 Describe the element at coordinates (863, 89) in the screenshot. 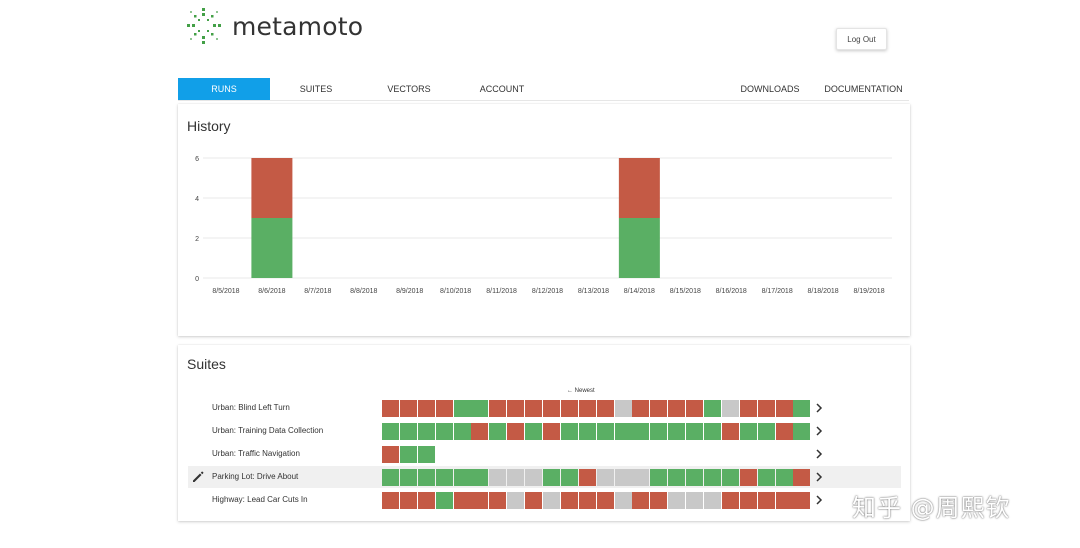

I see `link-documentation: DOCUMENTATION` at that location.